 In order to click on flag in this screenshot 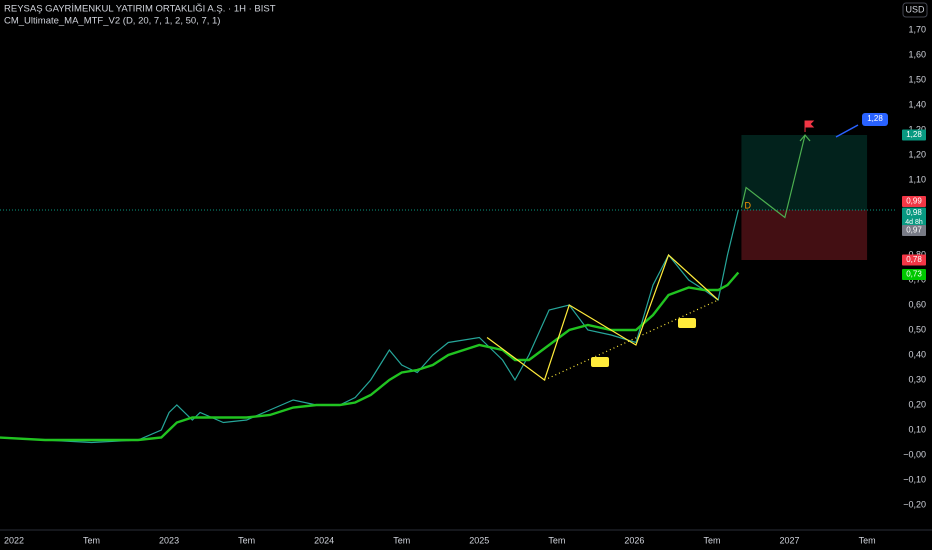, I will do `click(809, 126)`.